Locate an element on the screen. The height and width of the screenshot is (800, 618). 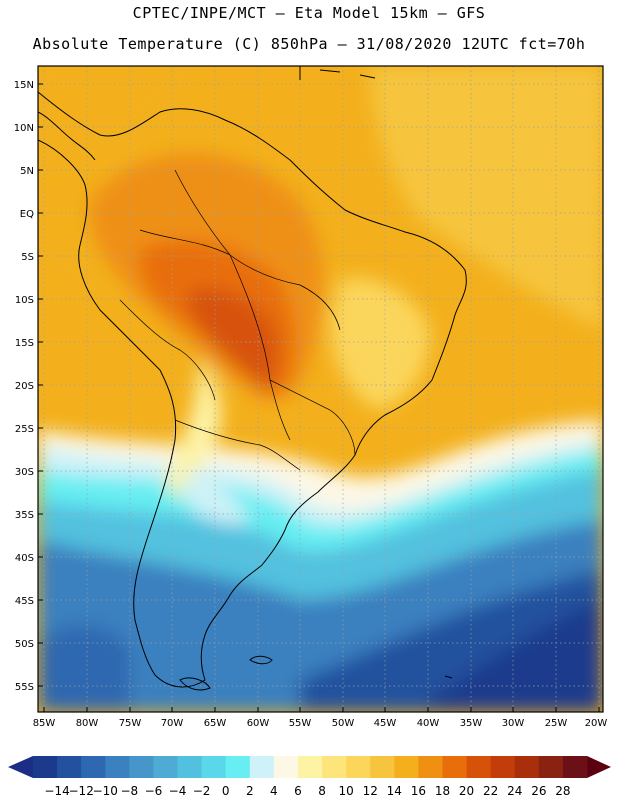
lat-label: 5S is located at coordinates (27, 257).